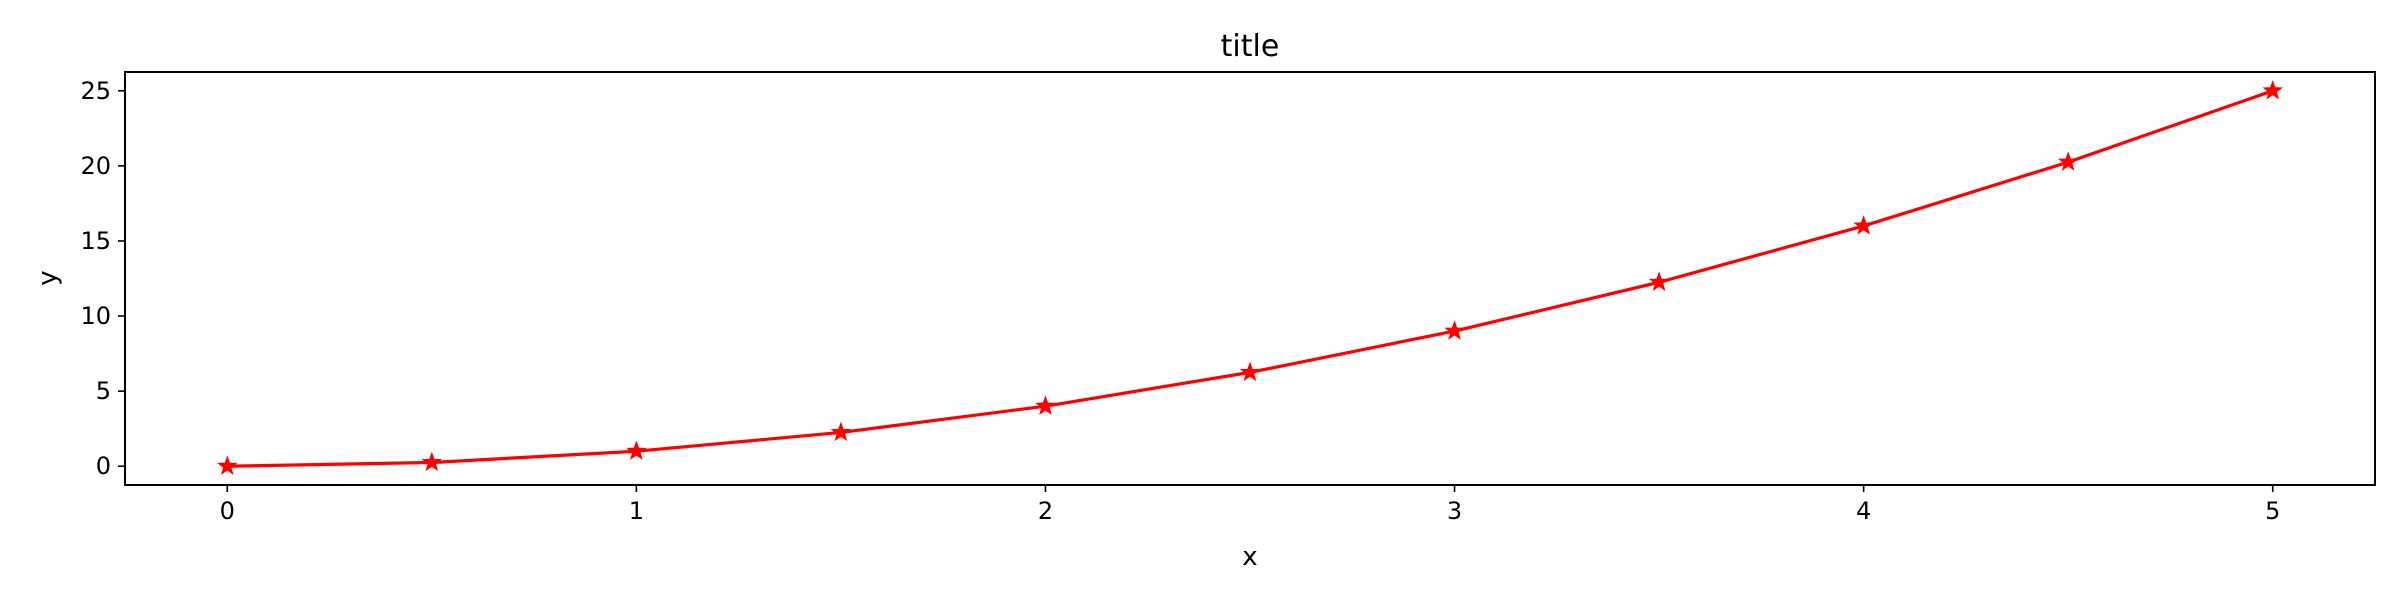 This screenshot has height=600, width=2400. I want to click on x-tick-label: 4, so click(1863, 511).